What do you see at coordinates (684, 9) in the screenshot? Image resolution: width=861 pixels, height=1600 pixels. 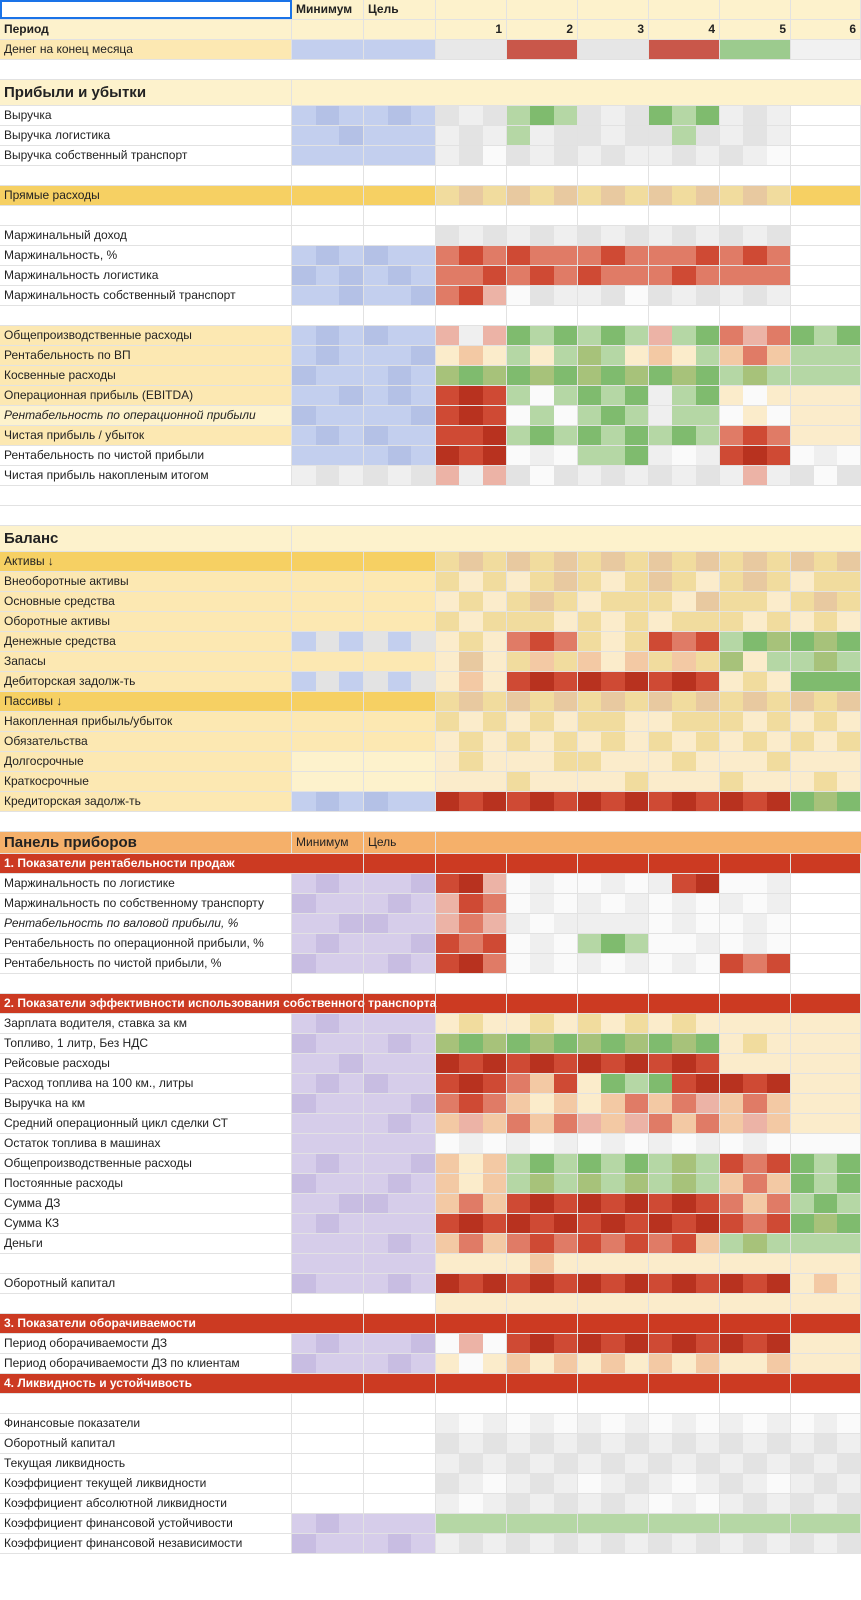 I see `period-col-4-header` at bounding box center [684, 9].